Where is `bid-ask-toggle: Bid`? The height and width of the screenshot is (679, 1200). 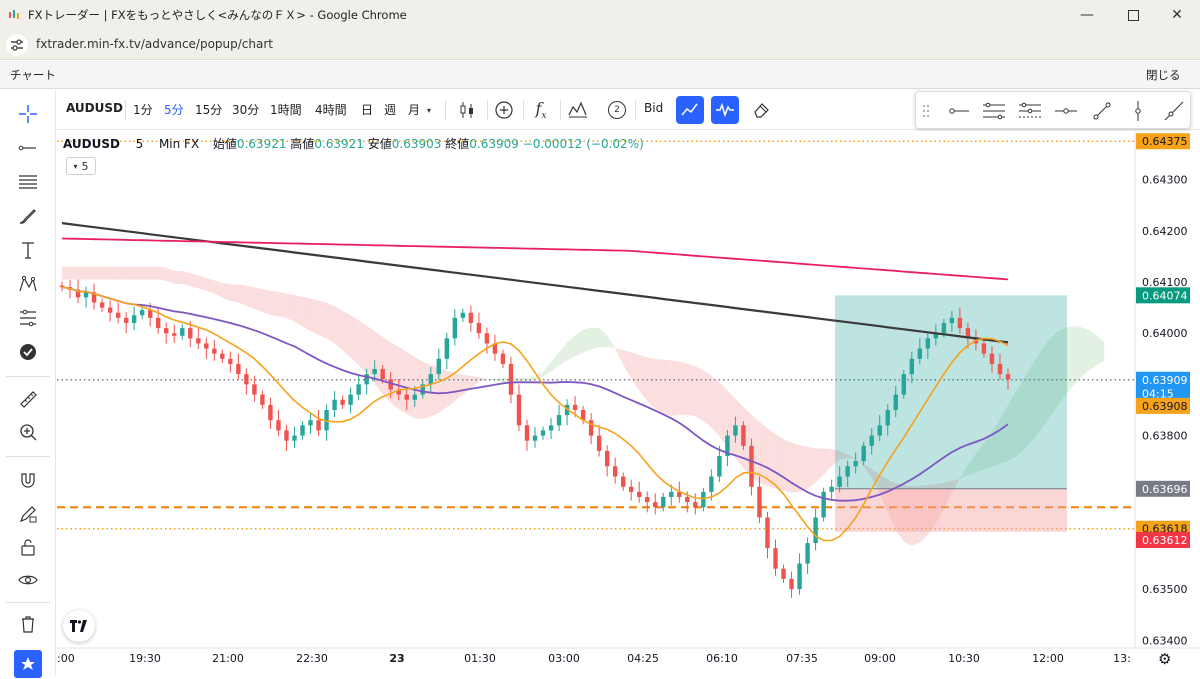 bid-ask-toggle: Bid is located at coordinates (654, 108).